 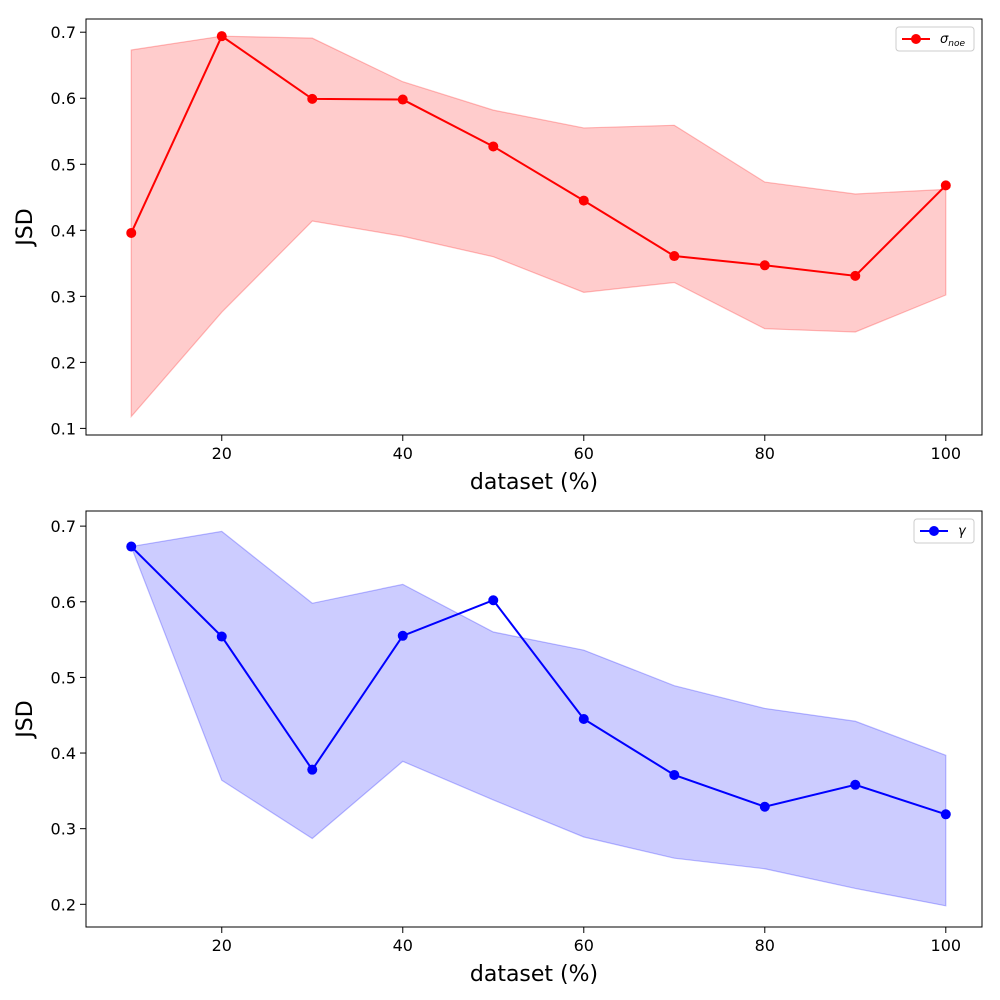 What do you see at coordinates (63, 428) in the screenshot?
I see `y-tick-label: 0.1` at bounding box center [63, 428].